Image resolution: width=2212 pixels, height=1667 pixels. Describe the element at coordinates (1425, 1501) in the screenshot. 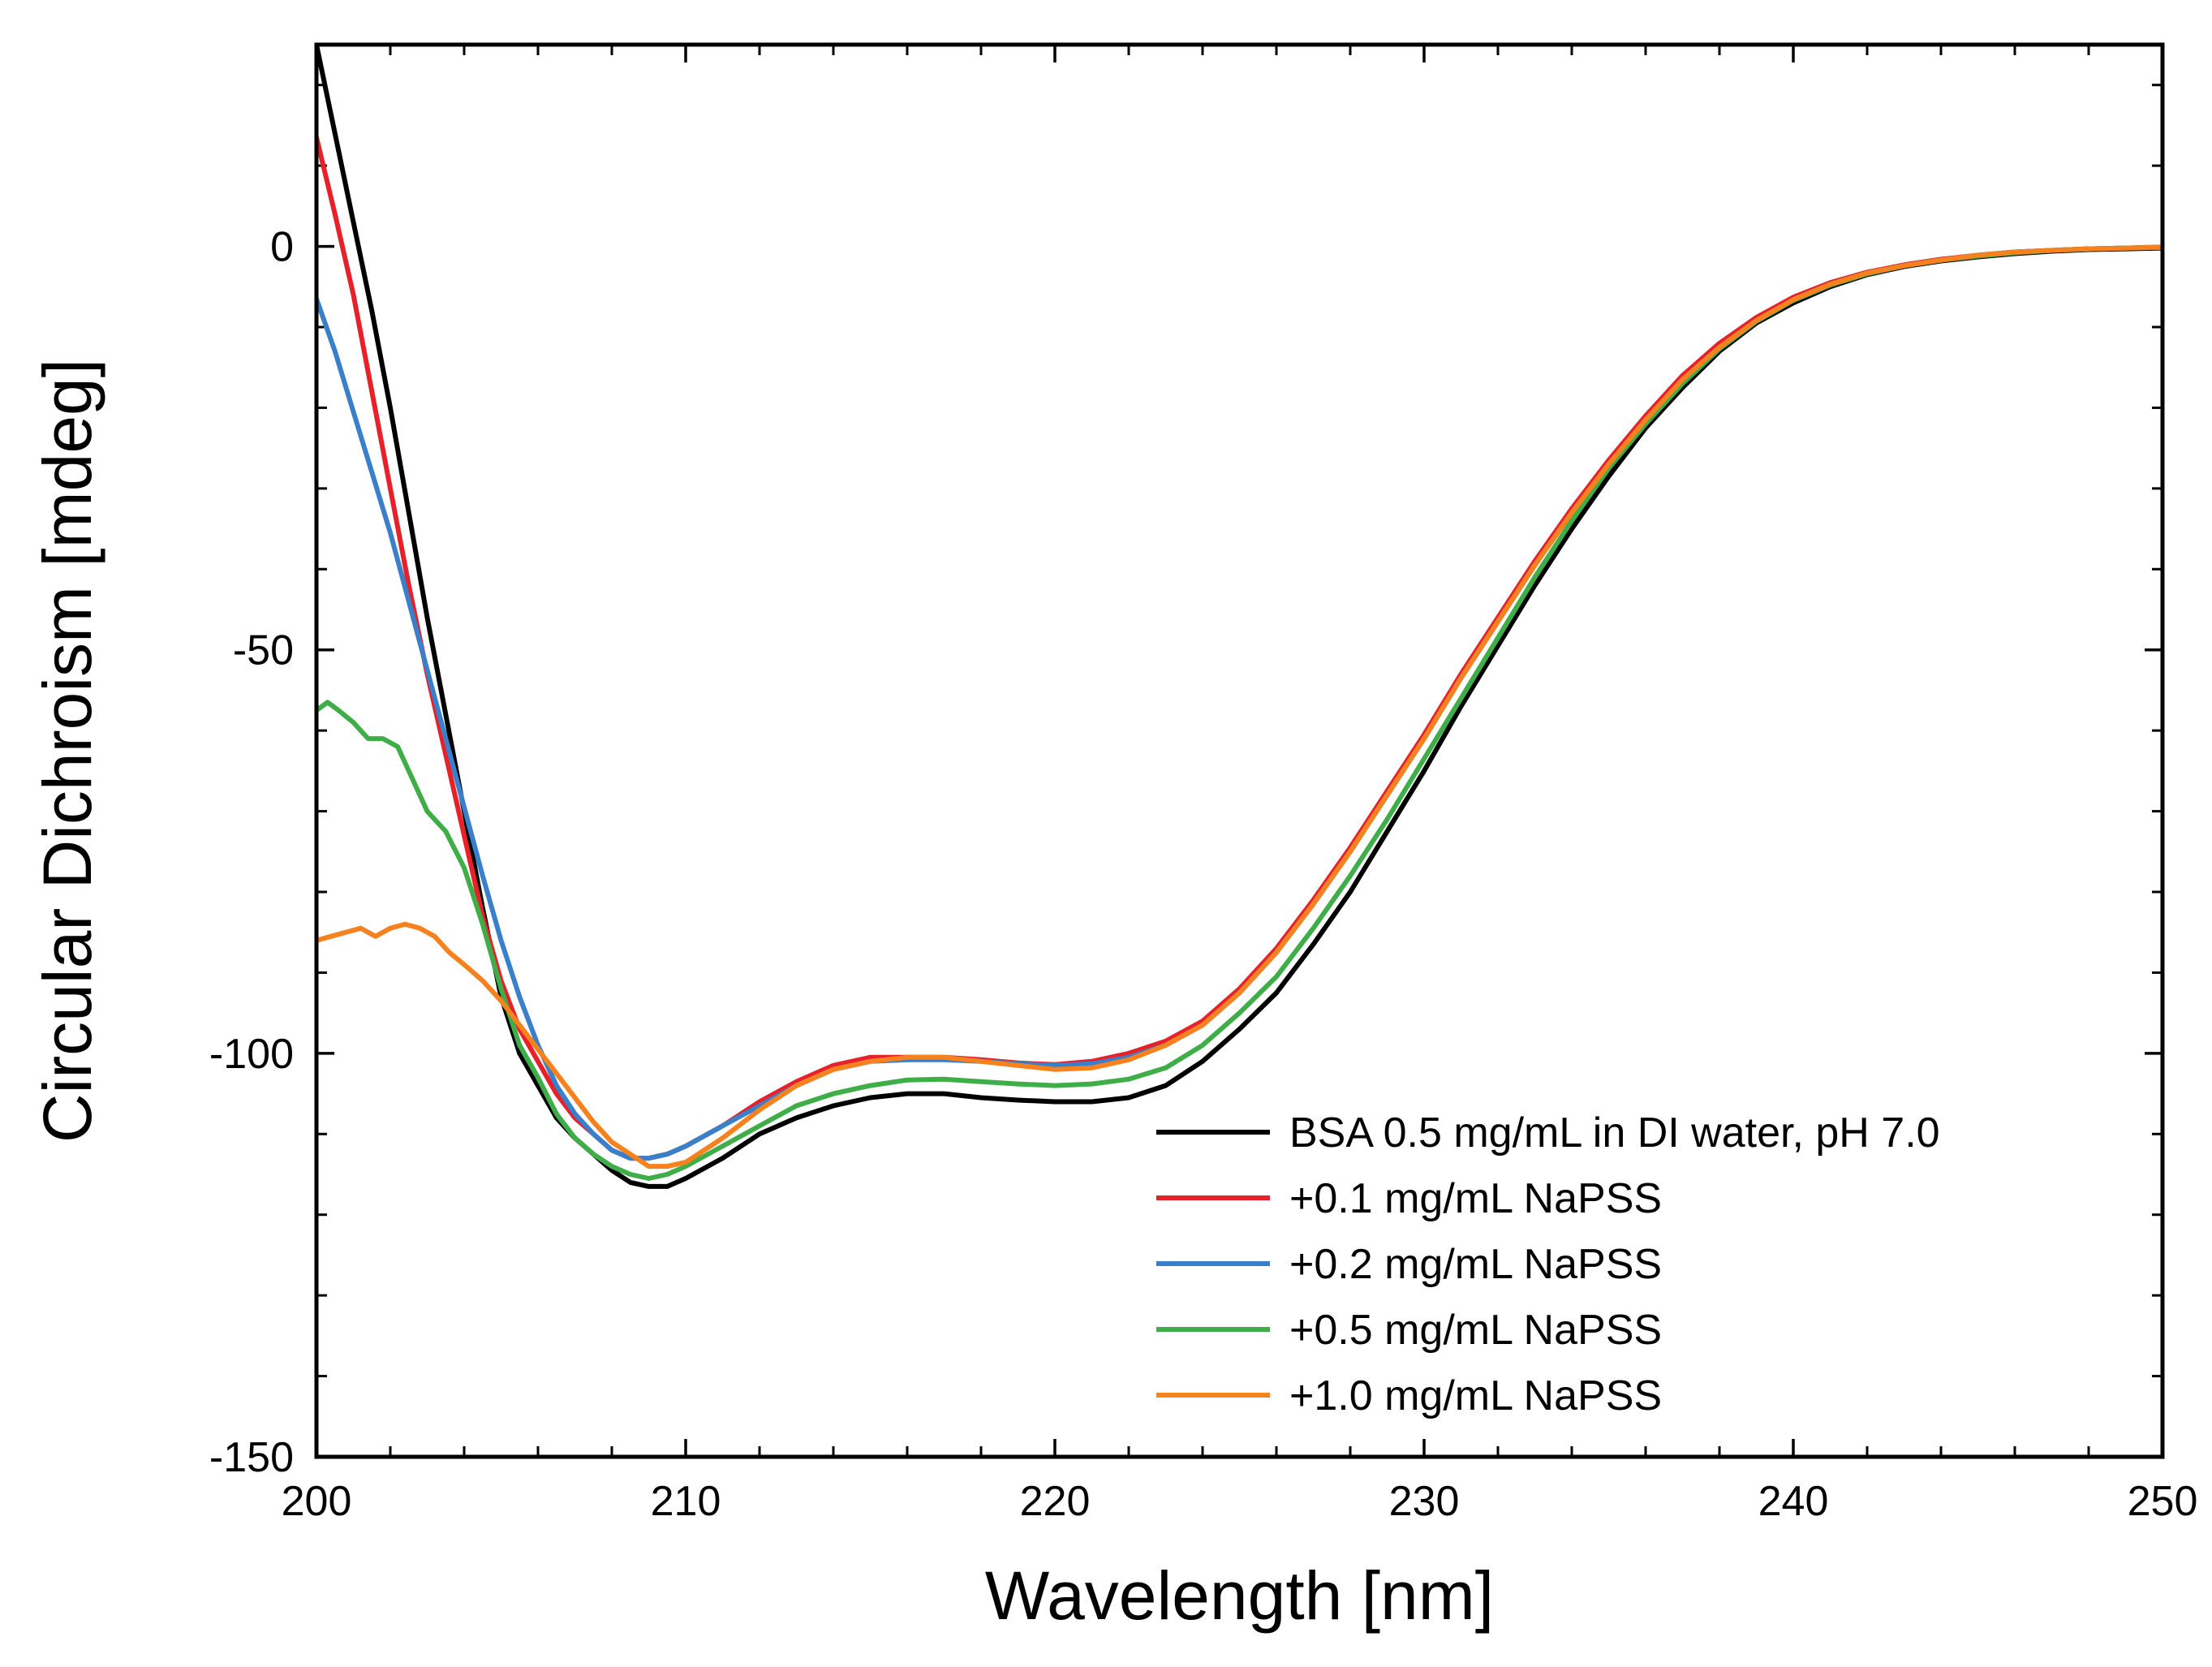

I see `x-tick-label: 230` at that location.